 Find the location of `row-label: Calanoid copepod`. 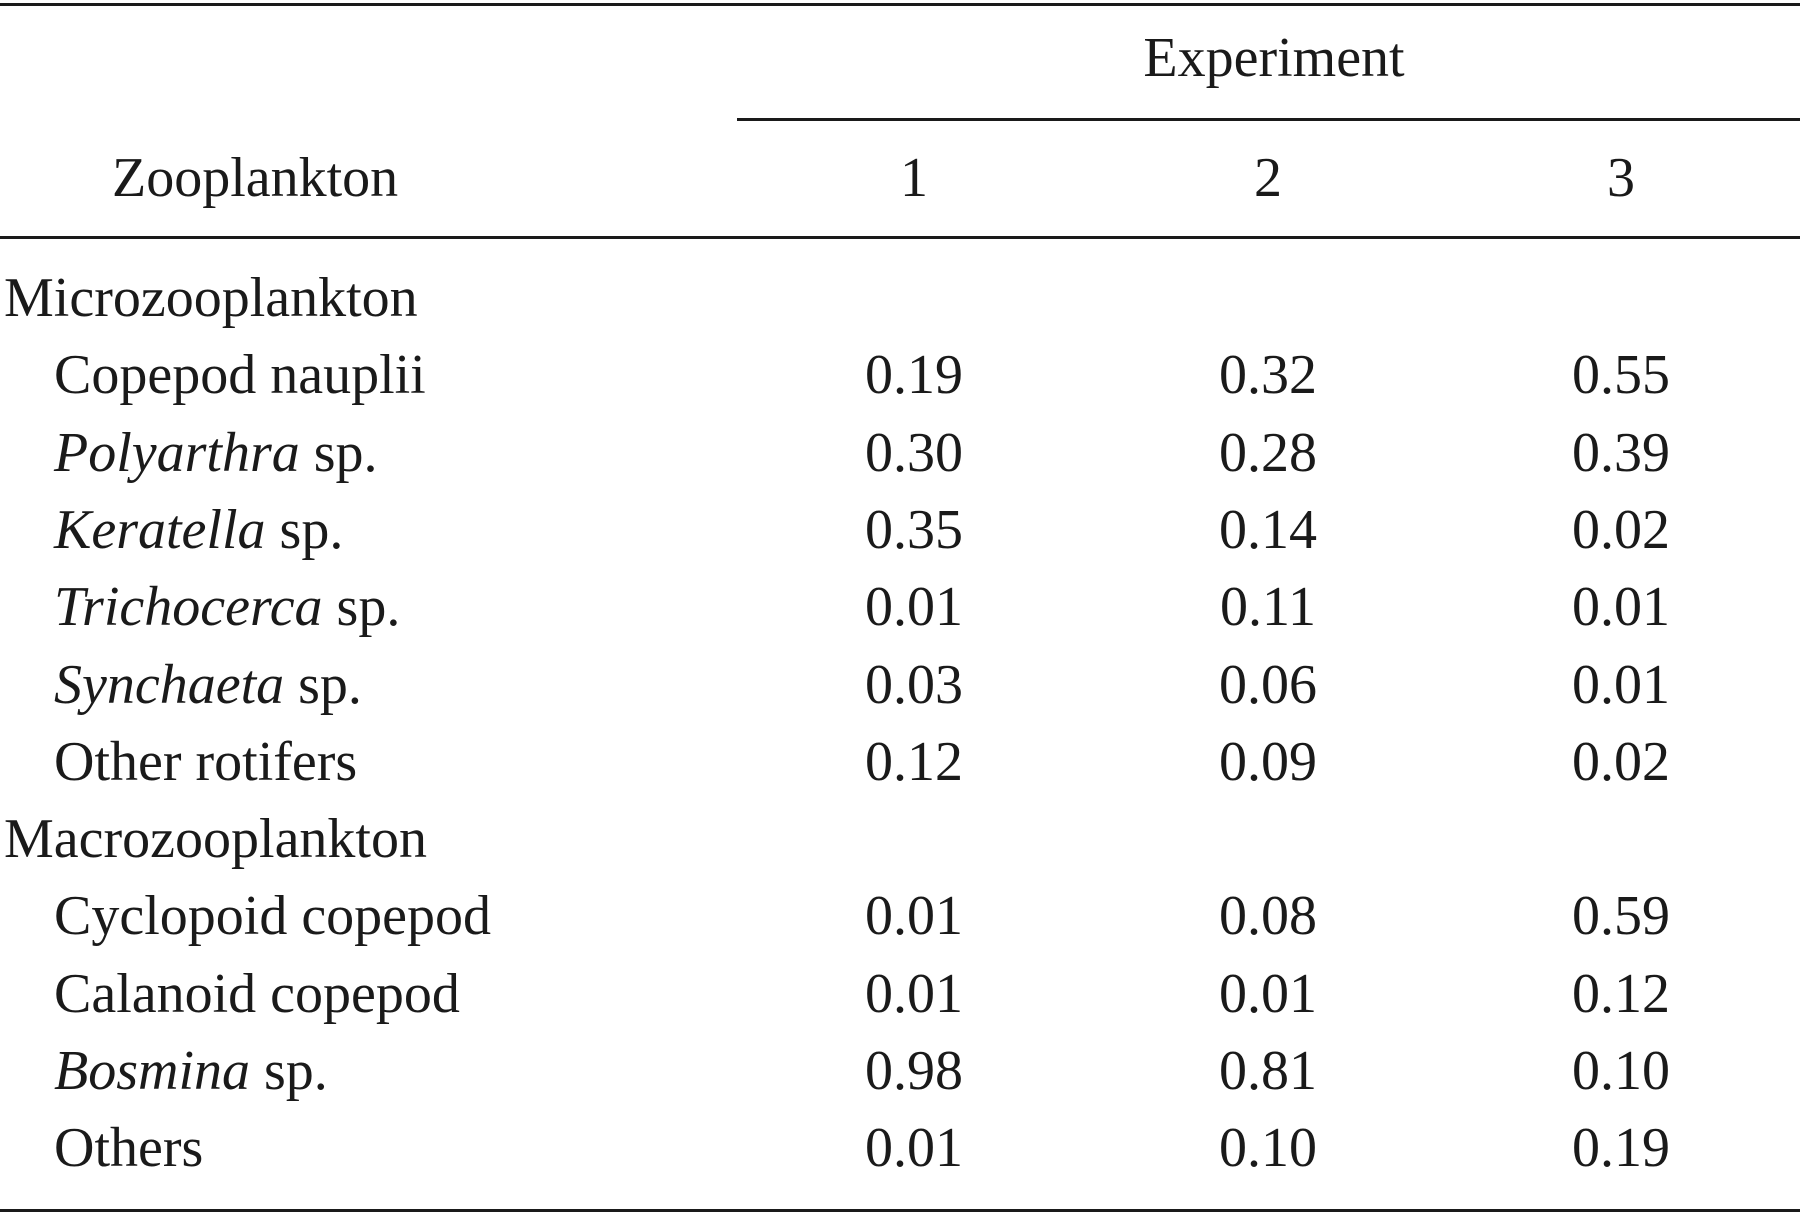

row-label: Calanoid copepod is located at coordinates (257, 993).